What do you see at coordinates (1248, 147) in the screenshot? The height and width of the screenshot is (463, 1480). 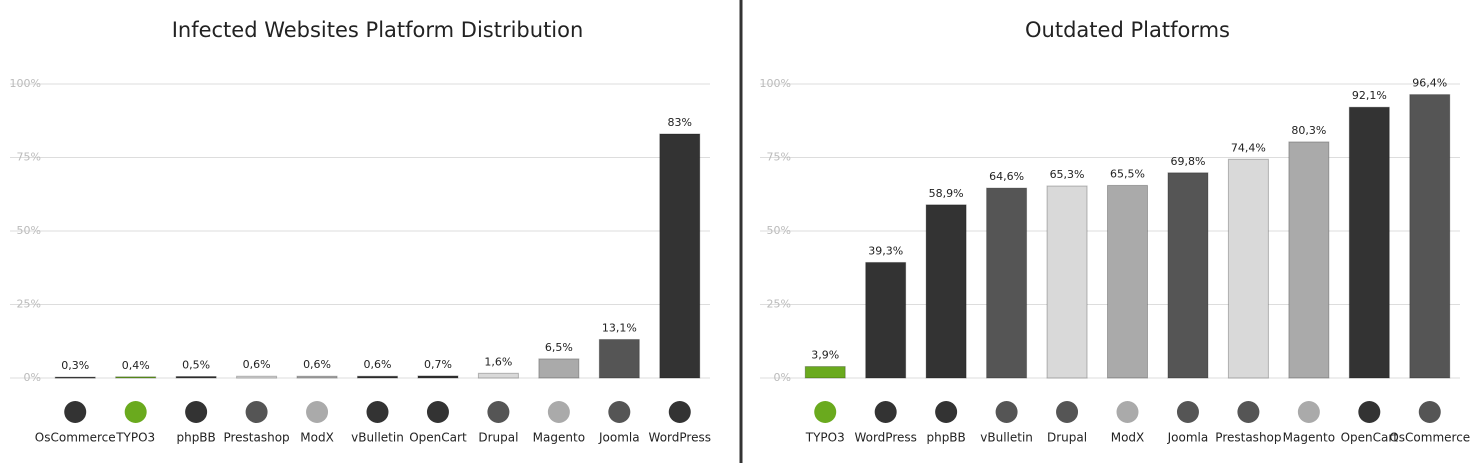 I see `value-label: 74,4%` at bounding box center [1248, 147].